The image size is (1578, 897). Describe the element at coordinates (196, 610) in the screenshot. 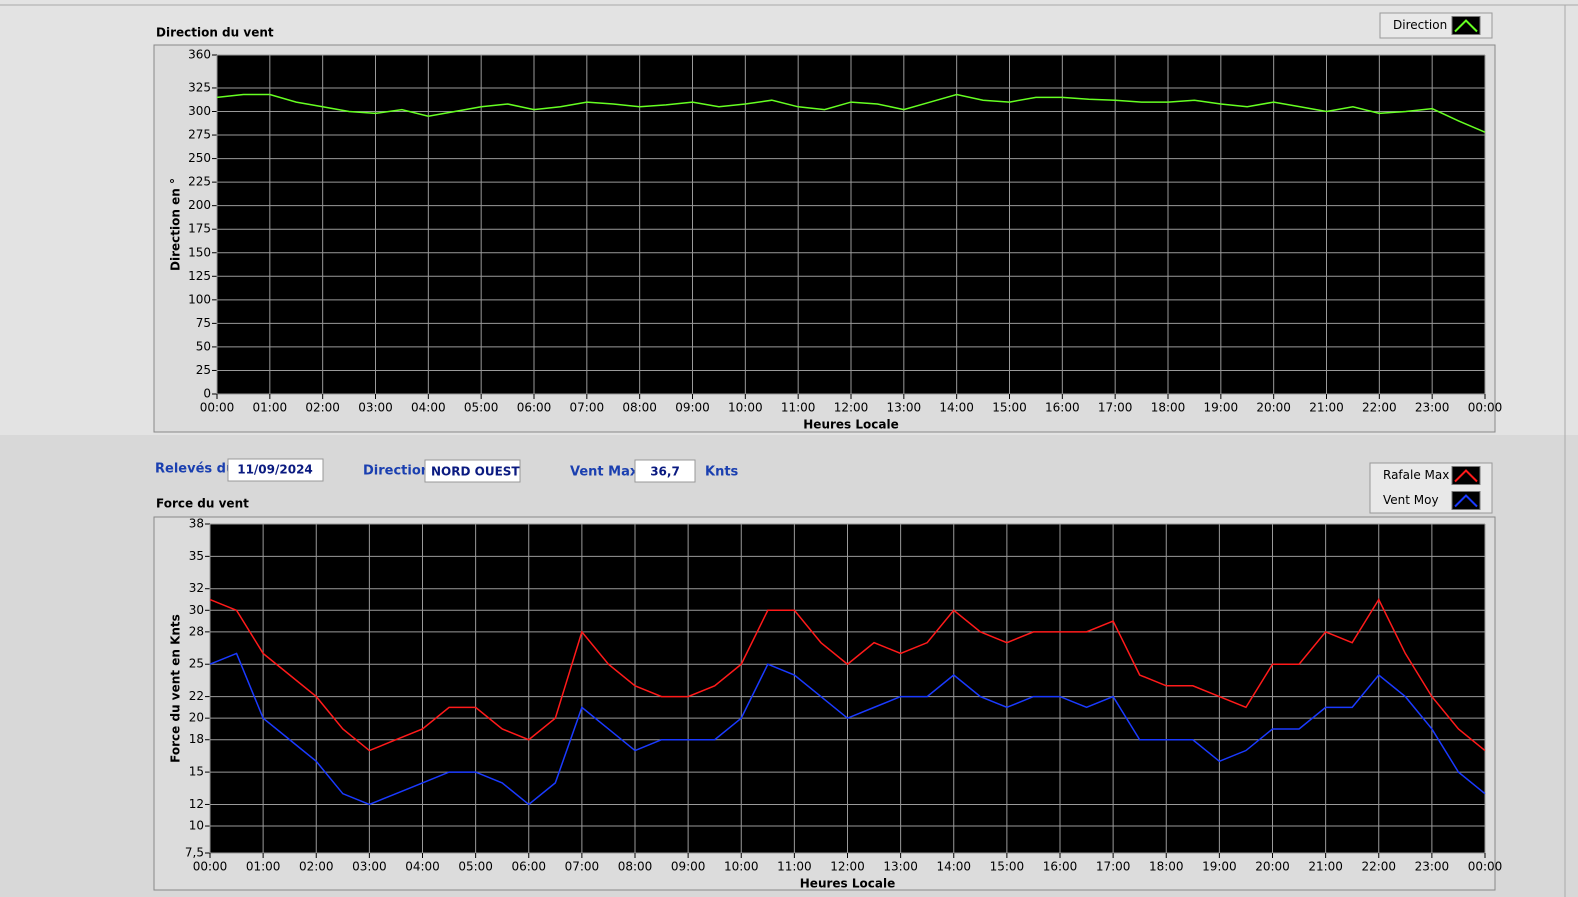

I see `y-tick-label: 30` at that location.